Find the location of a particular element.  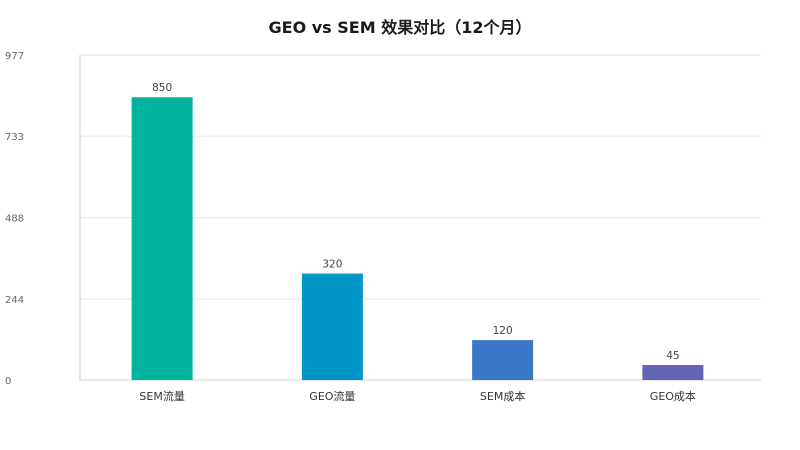

y-tick-label: 488 is located at coordinates (14, 219).